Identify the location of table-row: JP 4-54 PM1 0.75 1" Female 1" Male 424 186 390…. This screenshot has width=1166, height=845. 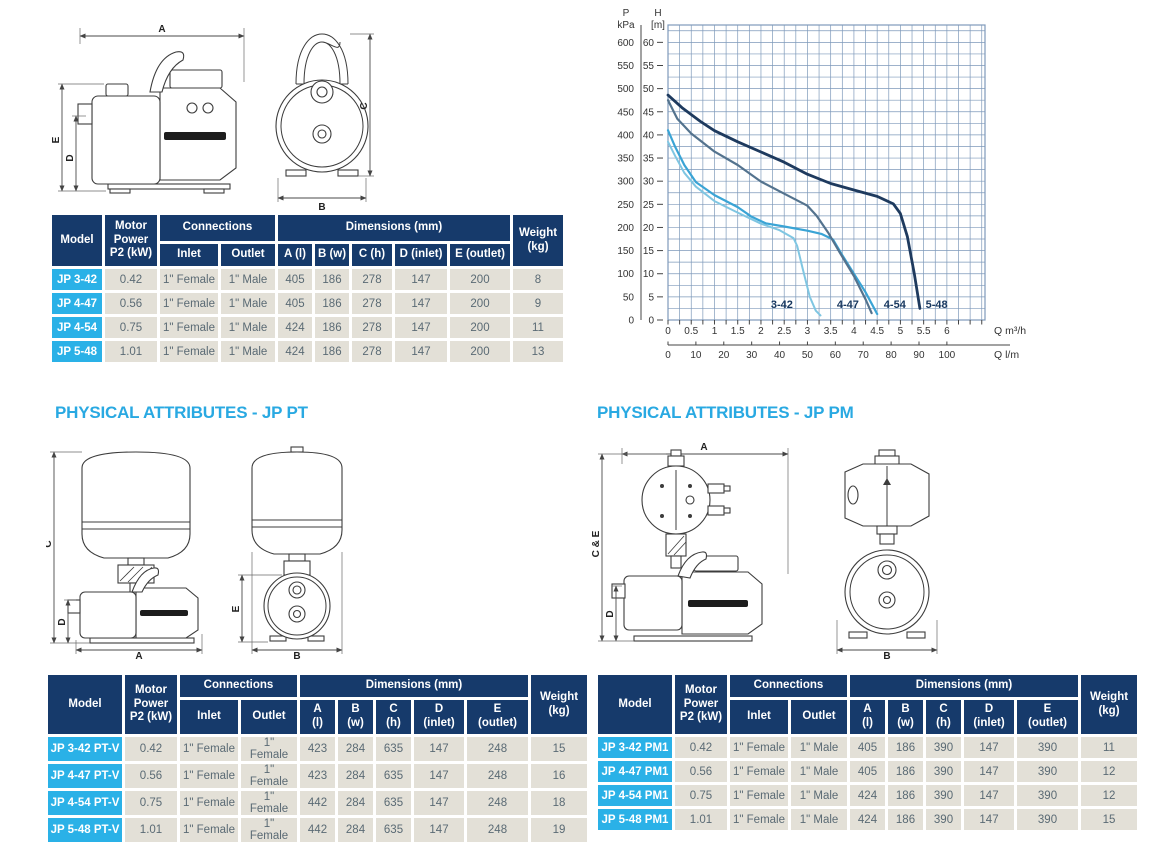
(867, 795).